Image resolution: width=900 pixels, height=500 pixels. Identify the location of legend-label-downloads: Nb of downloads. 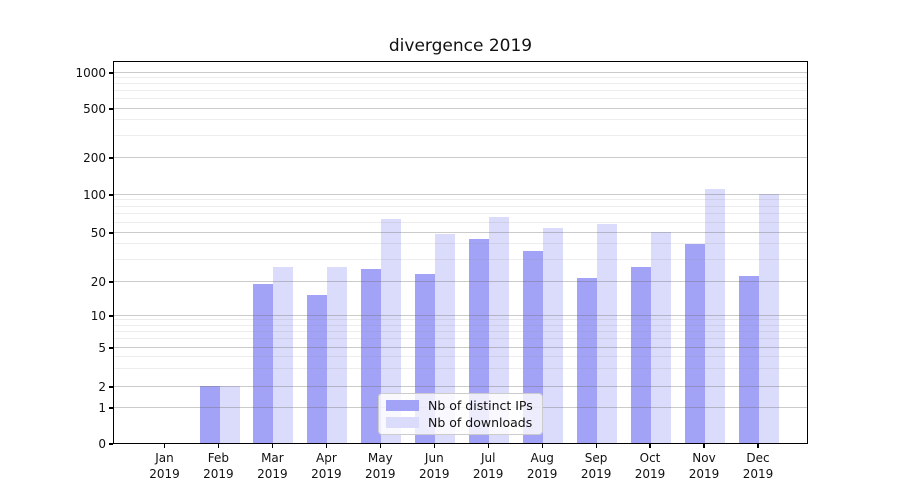
(480, 423).